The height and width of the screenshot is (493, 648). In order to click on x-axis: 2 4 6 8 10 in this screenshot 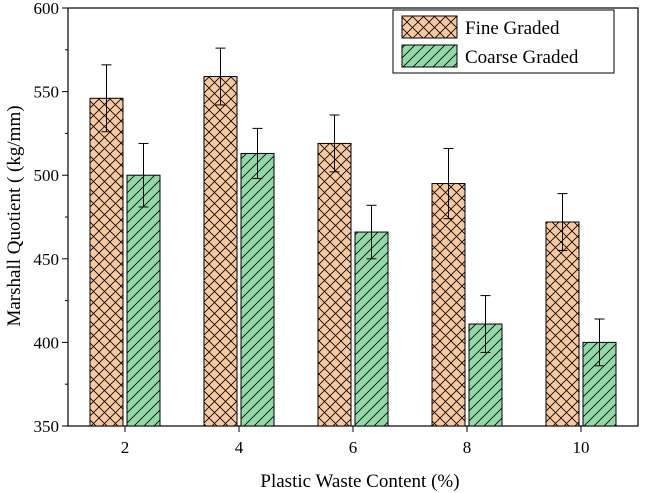, I will do `click(355, 441)`.